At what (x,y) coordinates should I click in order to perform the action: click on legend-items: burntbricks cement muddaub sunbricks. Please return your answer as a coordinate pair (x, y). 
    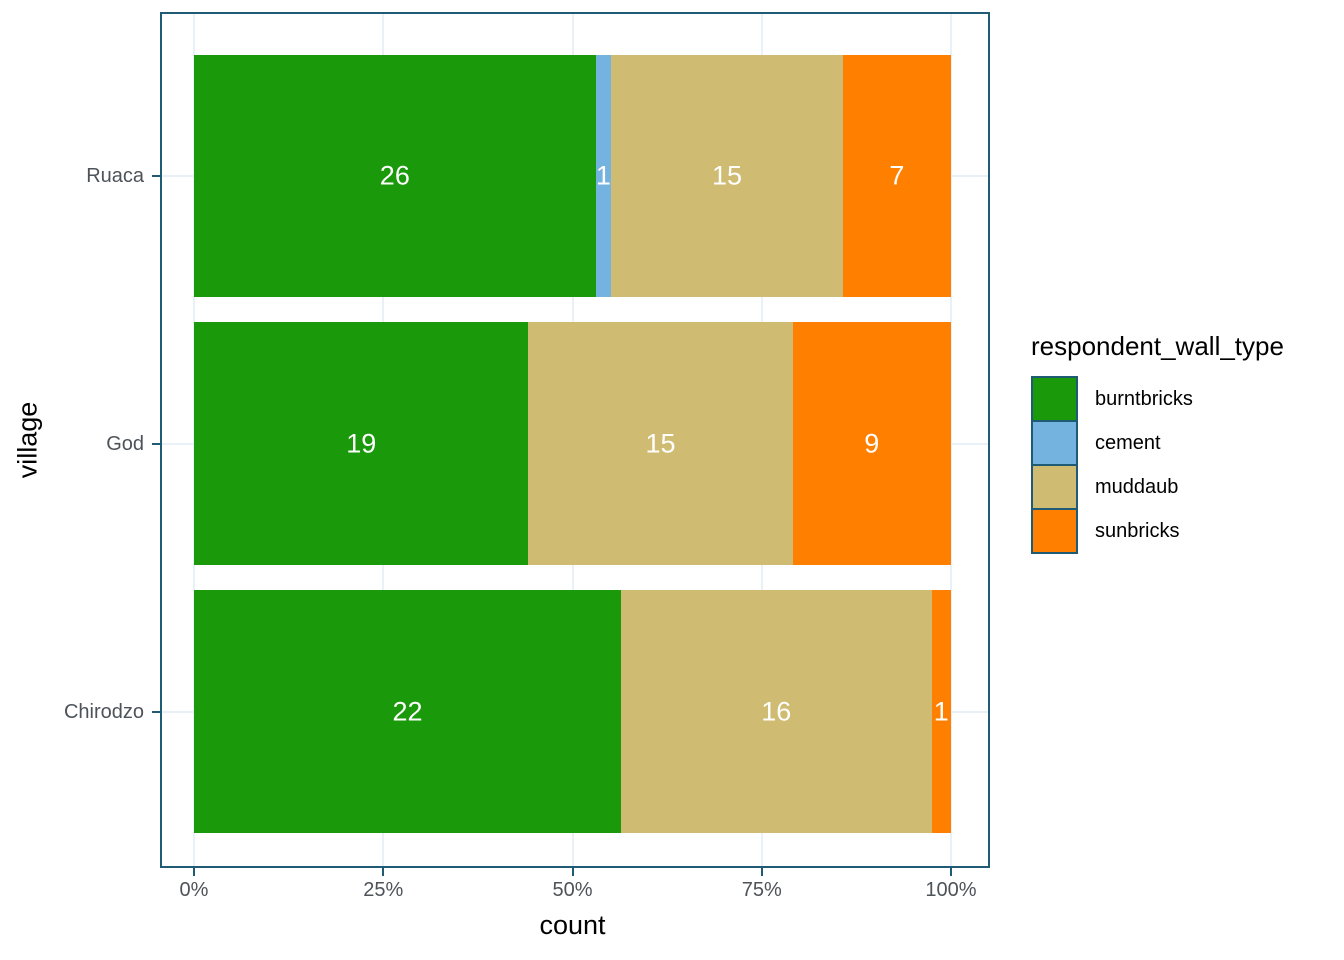
    Looking at the image, I should click on (1157, 465).